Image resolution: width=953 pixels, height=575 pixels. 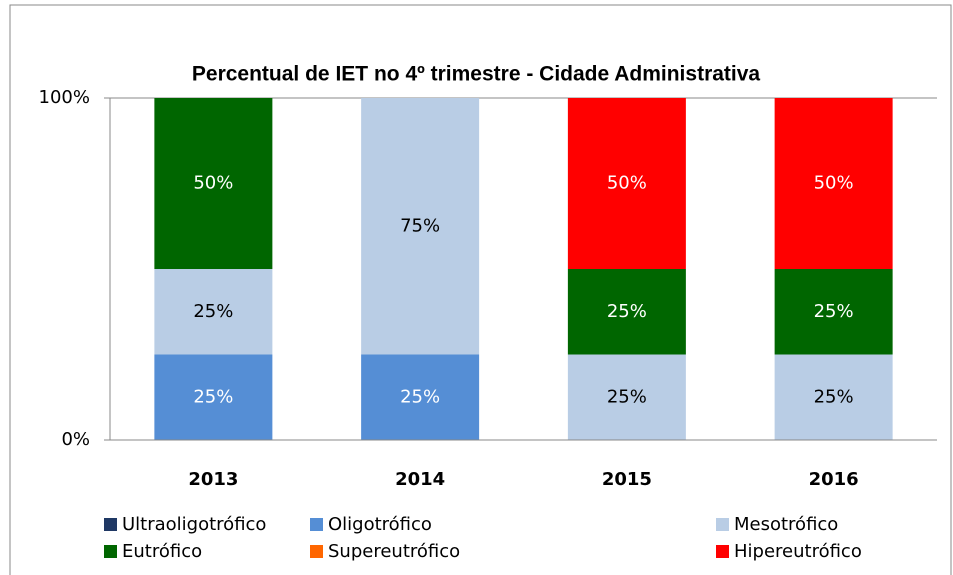 I want to click on x-tick-label: 2015, so click(x=627, y=479).